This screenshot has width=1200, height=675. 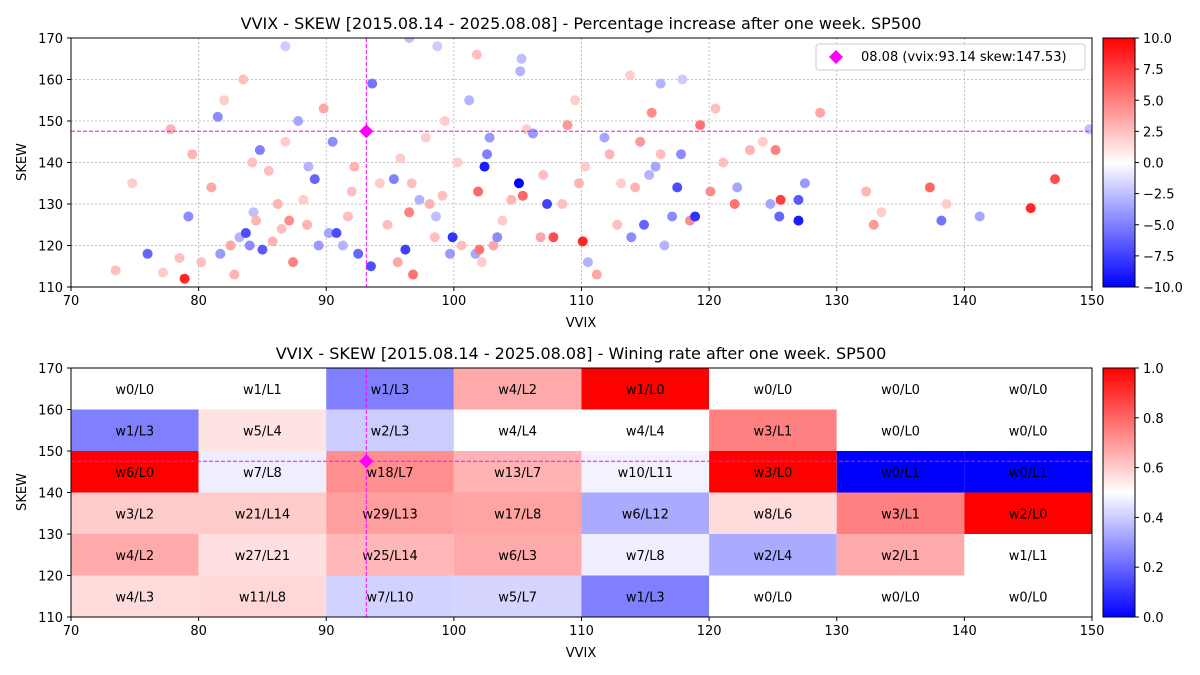 I want to click on colorbar-tick-label: 0.0, so click(x=1153, y=164).